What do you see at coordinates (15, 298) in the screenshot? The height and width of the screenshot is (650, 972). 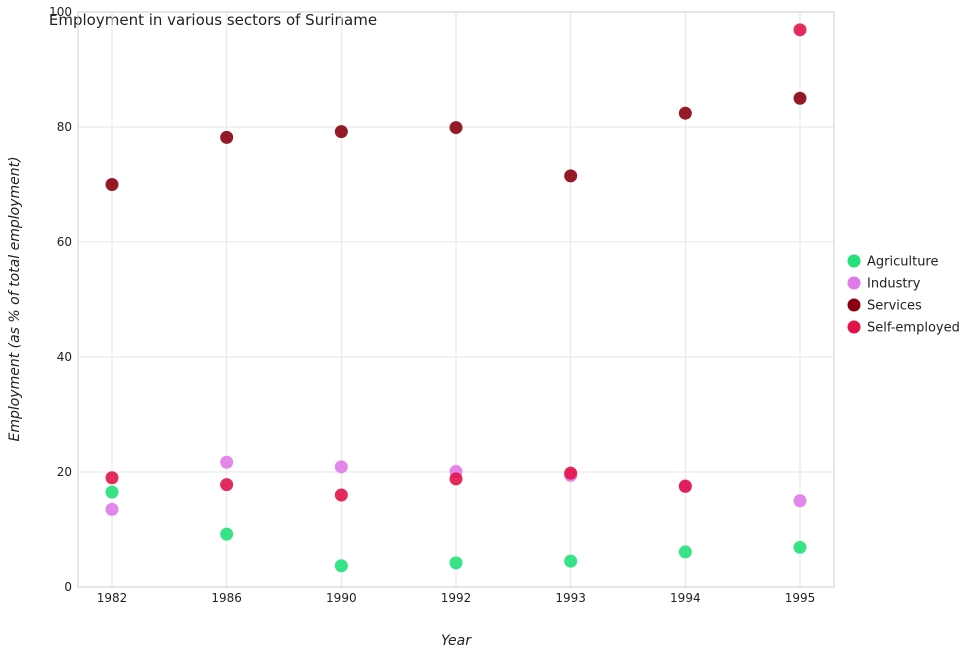 I see `y-axis-label: Employment (as % of total employment)` at bounding box center [15, 298].